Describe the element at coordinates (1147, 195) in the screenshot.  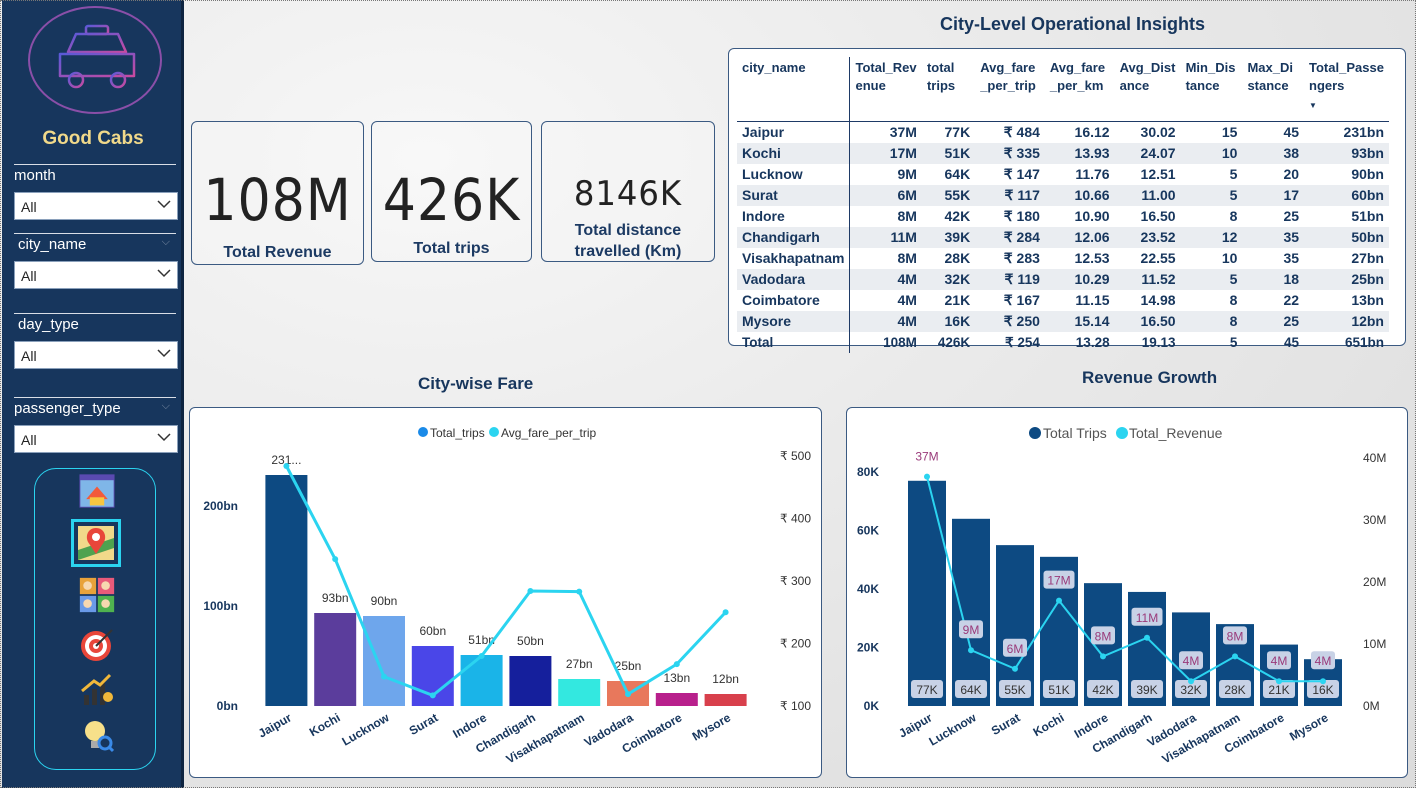
I see `table-cell: 11.00` at that location.